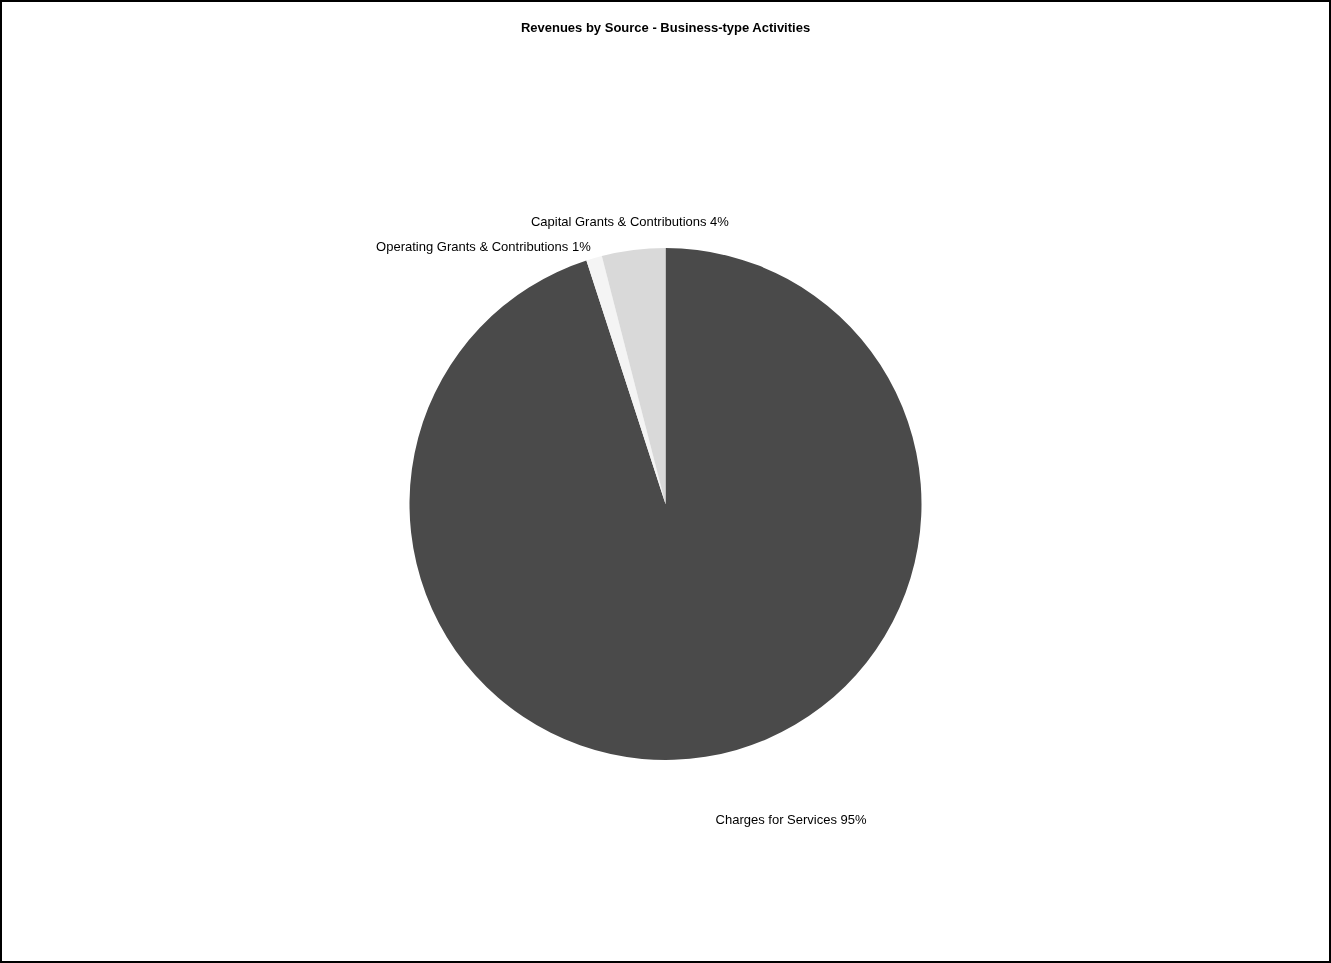  I want to click on slice-label: Capital Grants & Contributions 4%, so click(630, 222).